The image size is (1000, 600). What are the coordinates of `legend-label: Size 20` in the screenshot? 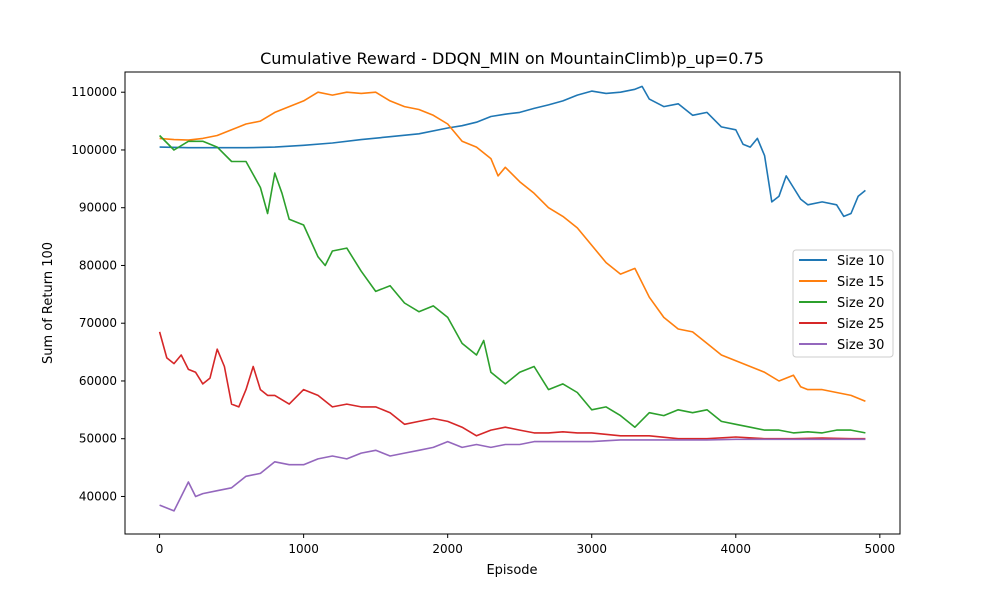 It's located at (860, 303).